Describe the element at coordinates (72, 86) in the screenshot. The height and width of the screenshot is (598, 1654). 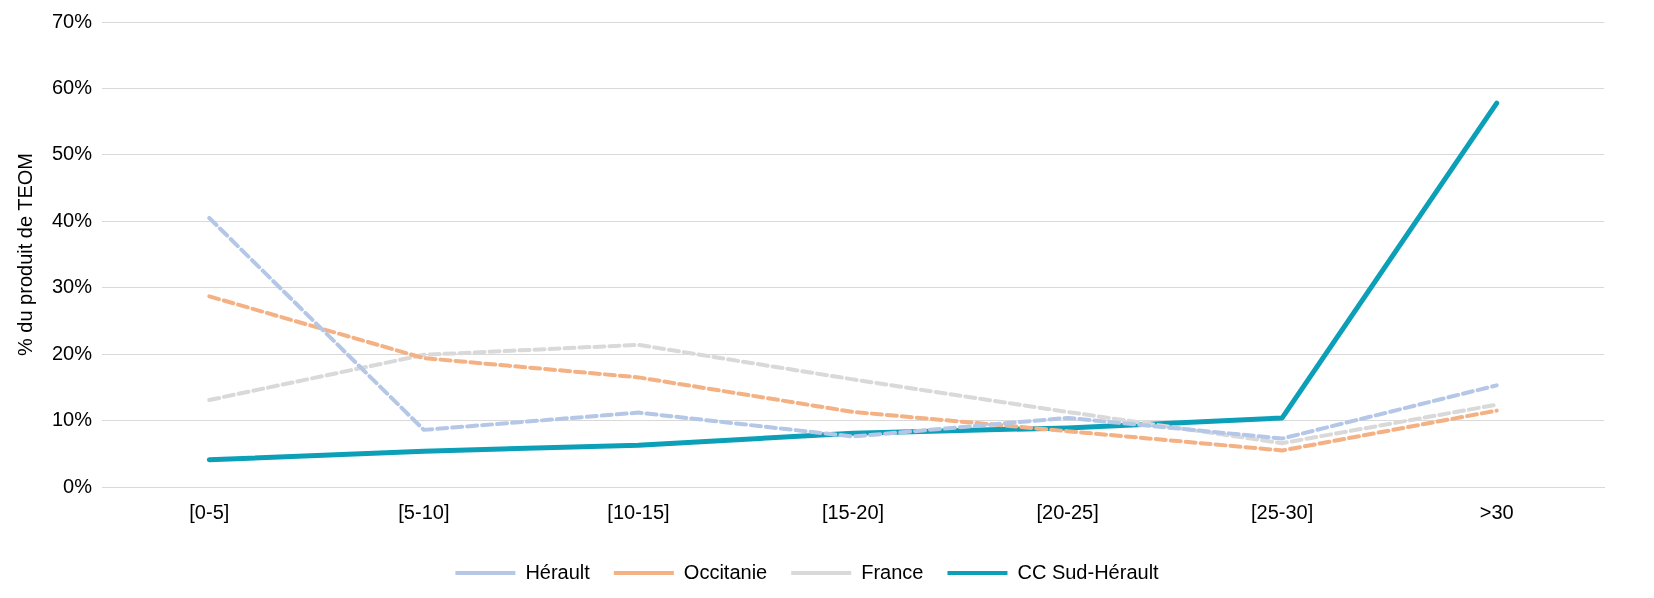
I see `y-tick-label: 60%` at that location.